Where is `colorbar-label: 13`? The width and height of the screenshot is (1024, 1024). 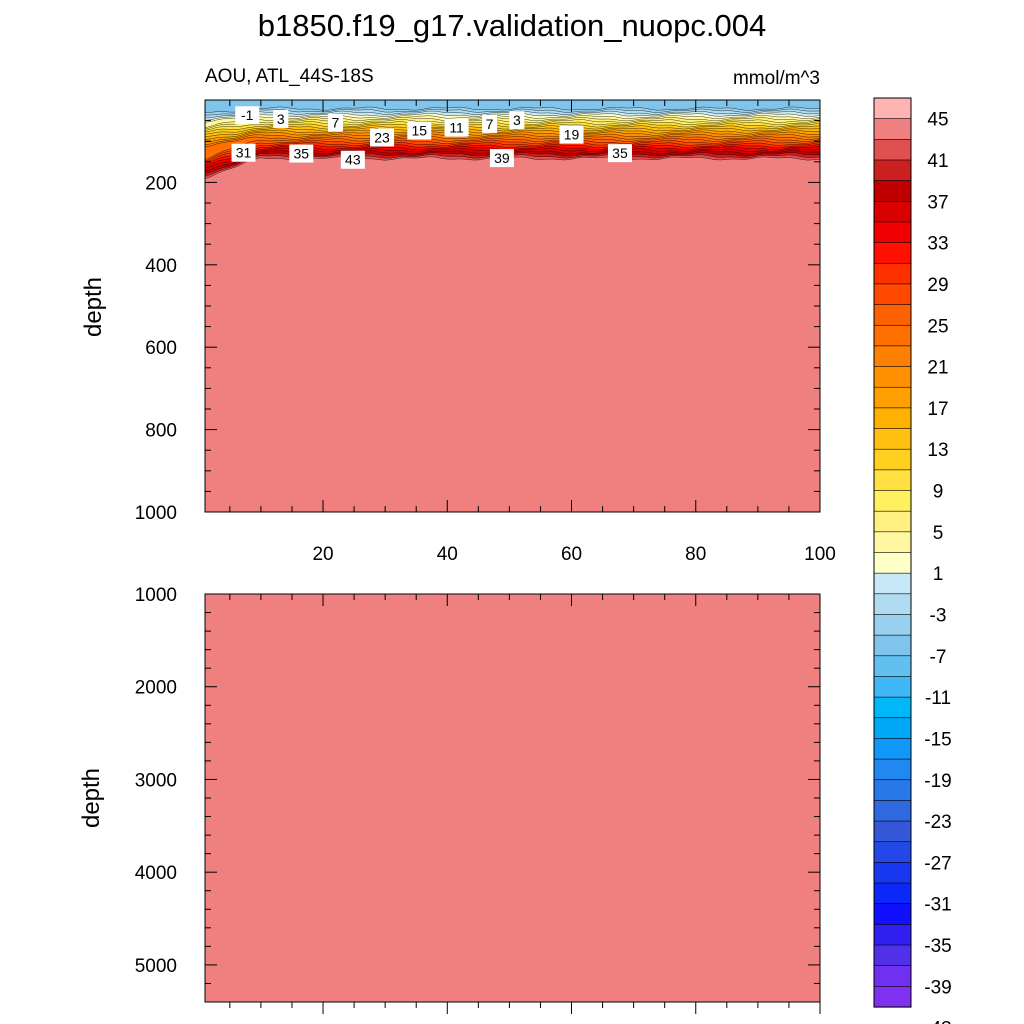
colorbar-label: 13 is located at coordinates (937, 450).